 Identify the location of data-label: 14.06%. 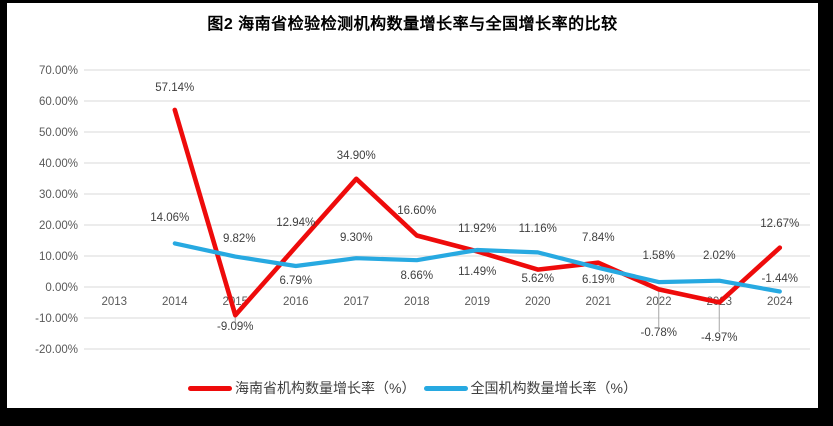
(169, 218).